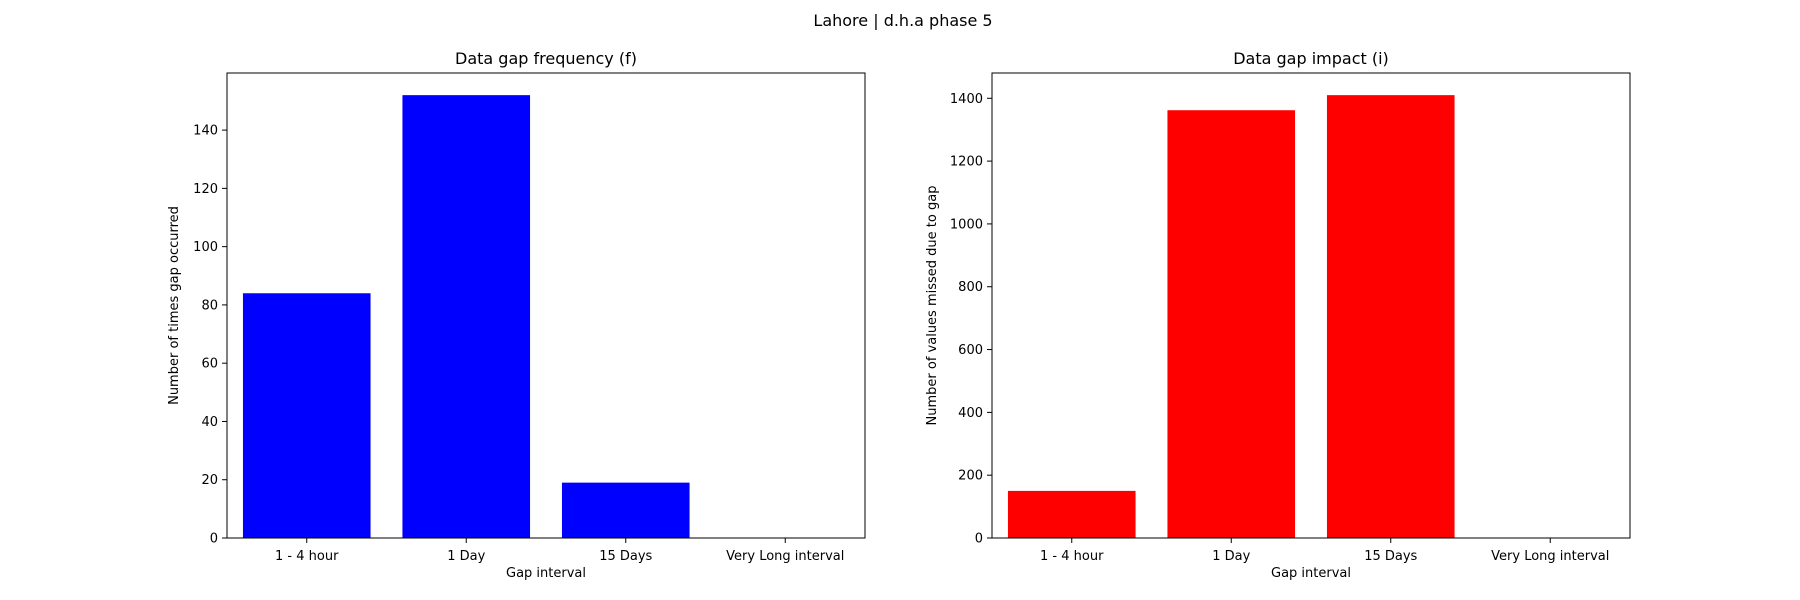 This screenshot has width=1800, height=600. What do you see at coordinates (970, 413) in the screenshot?
I see `y-tick-label: 400` at bounding box center [970, 413].